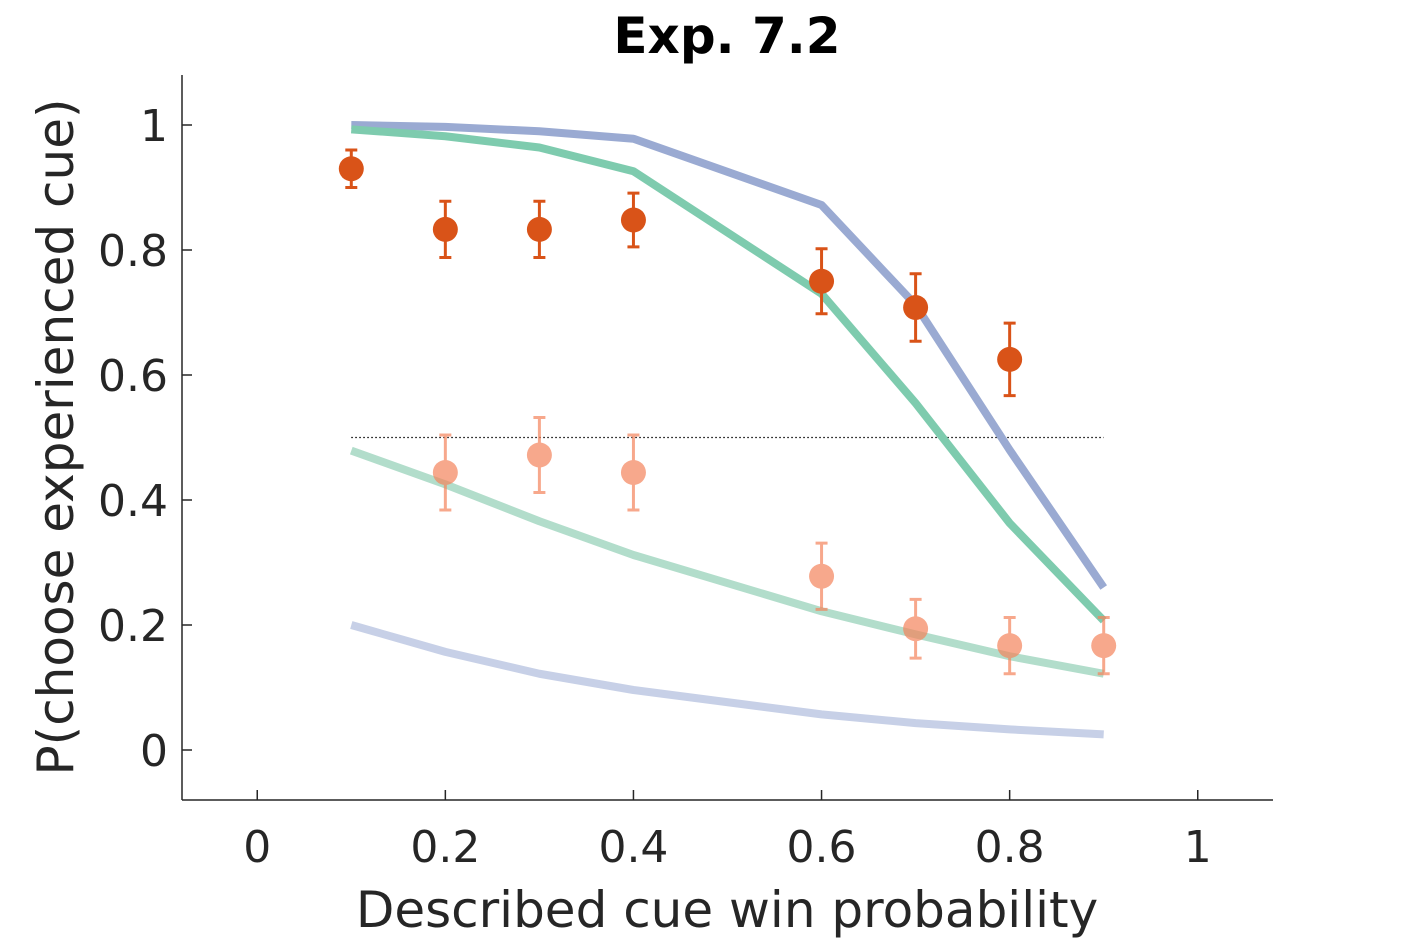 Image resolution: width=1406 pixels, height=938 pixels. What do you see at coordinates (1198, 847) in the screenshot?
I see `x-tick-label: 1` at bounding box center [1198, 847].